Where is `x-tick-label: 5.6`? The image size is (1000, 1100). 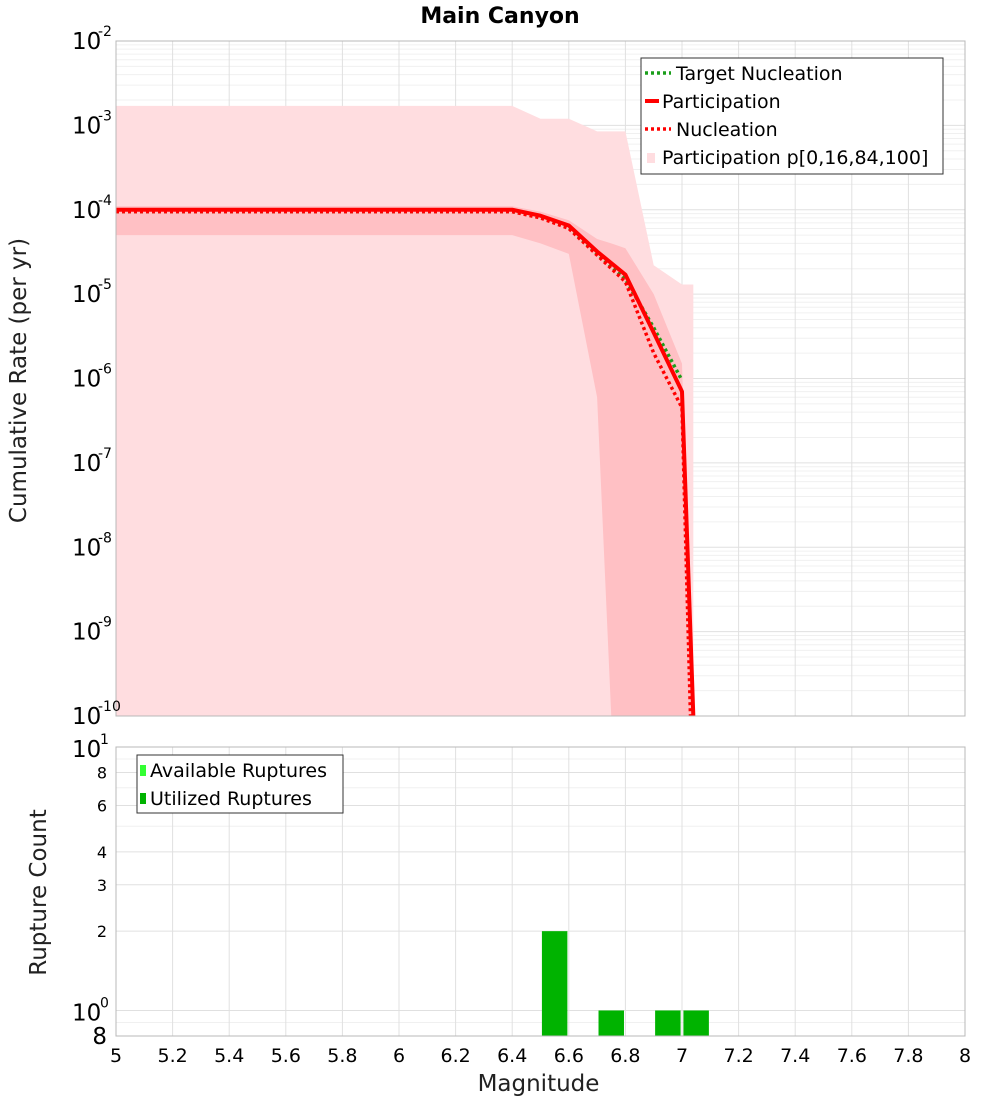
x-tick-label: 5.6 is located at coordinates (286, 1056).